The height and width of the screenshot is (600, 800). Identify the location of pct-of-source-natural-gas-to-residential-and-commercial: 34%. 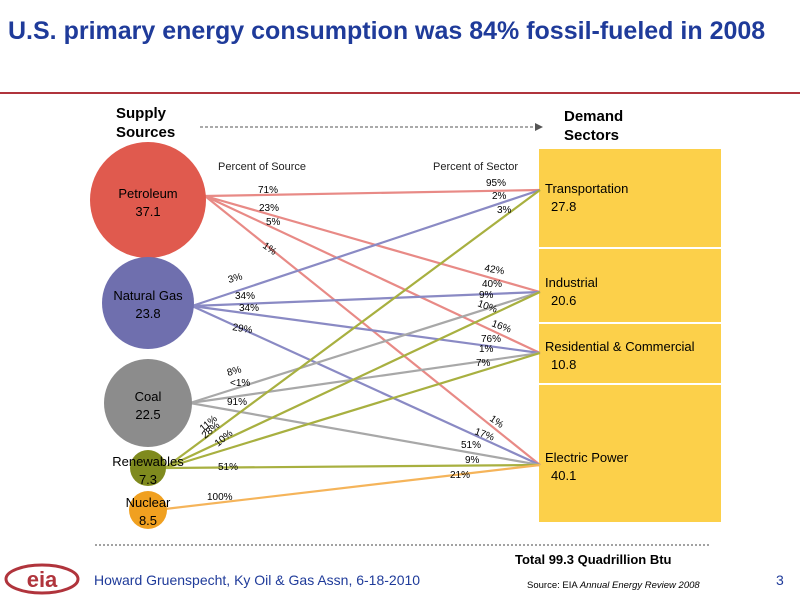
(249, 308).